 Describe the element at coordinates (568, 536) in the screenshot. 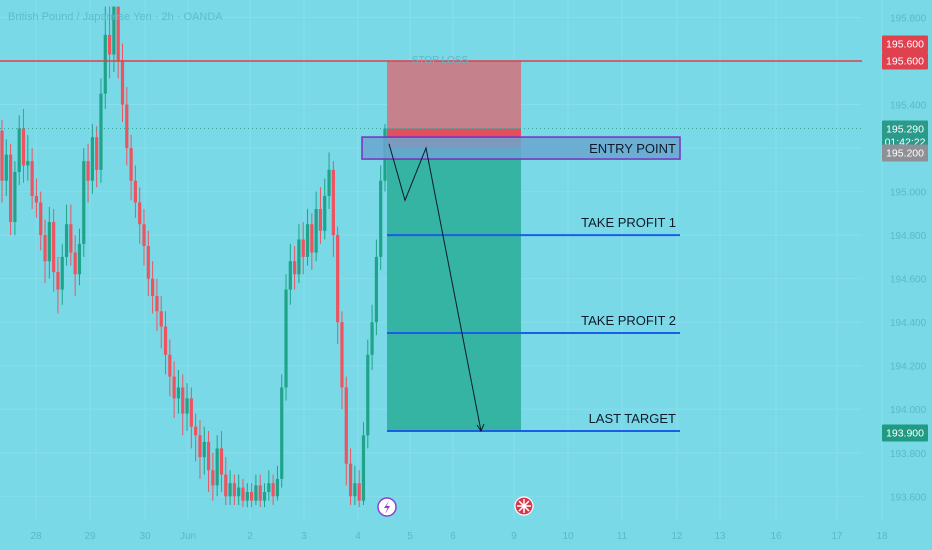

I see `x-tick-label: 10` at that location.